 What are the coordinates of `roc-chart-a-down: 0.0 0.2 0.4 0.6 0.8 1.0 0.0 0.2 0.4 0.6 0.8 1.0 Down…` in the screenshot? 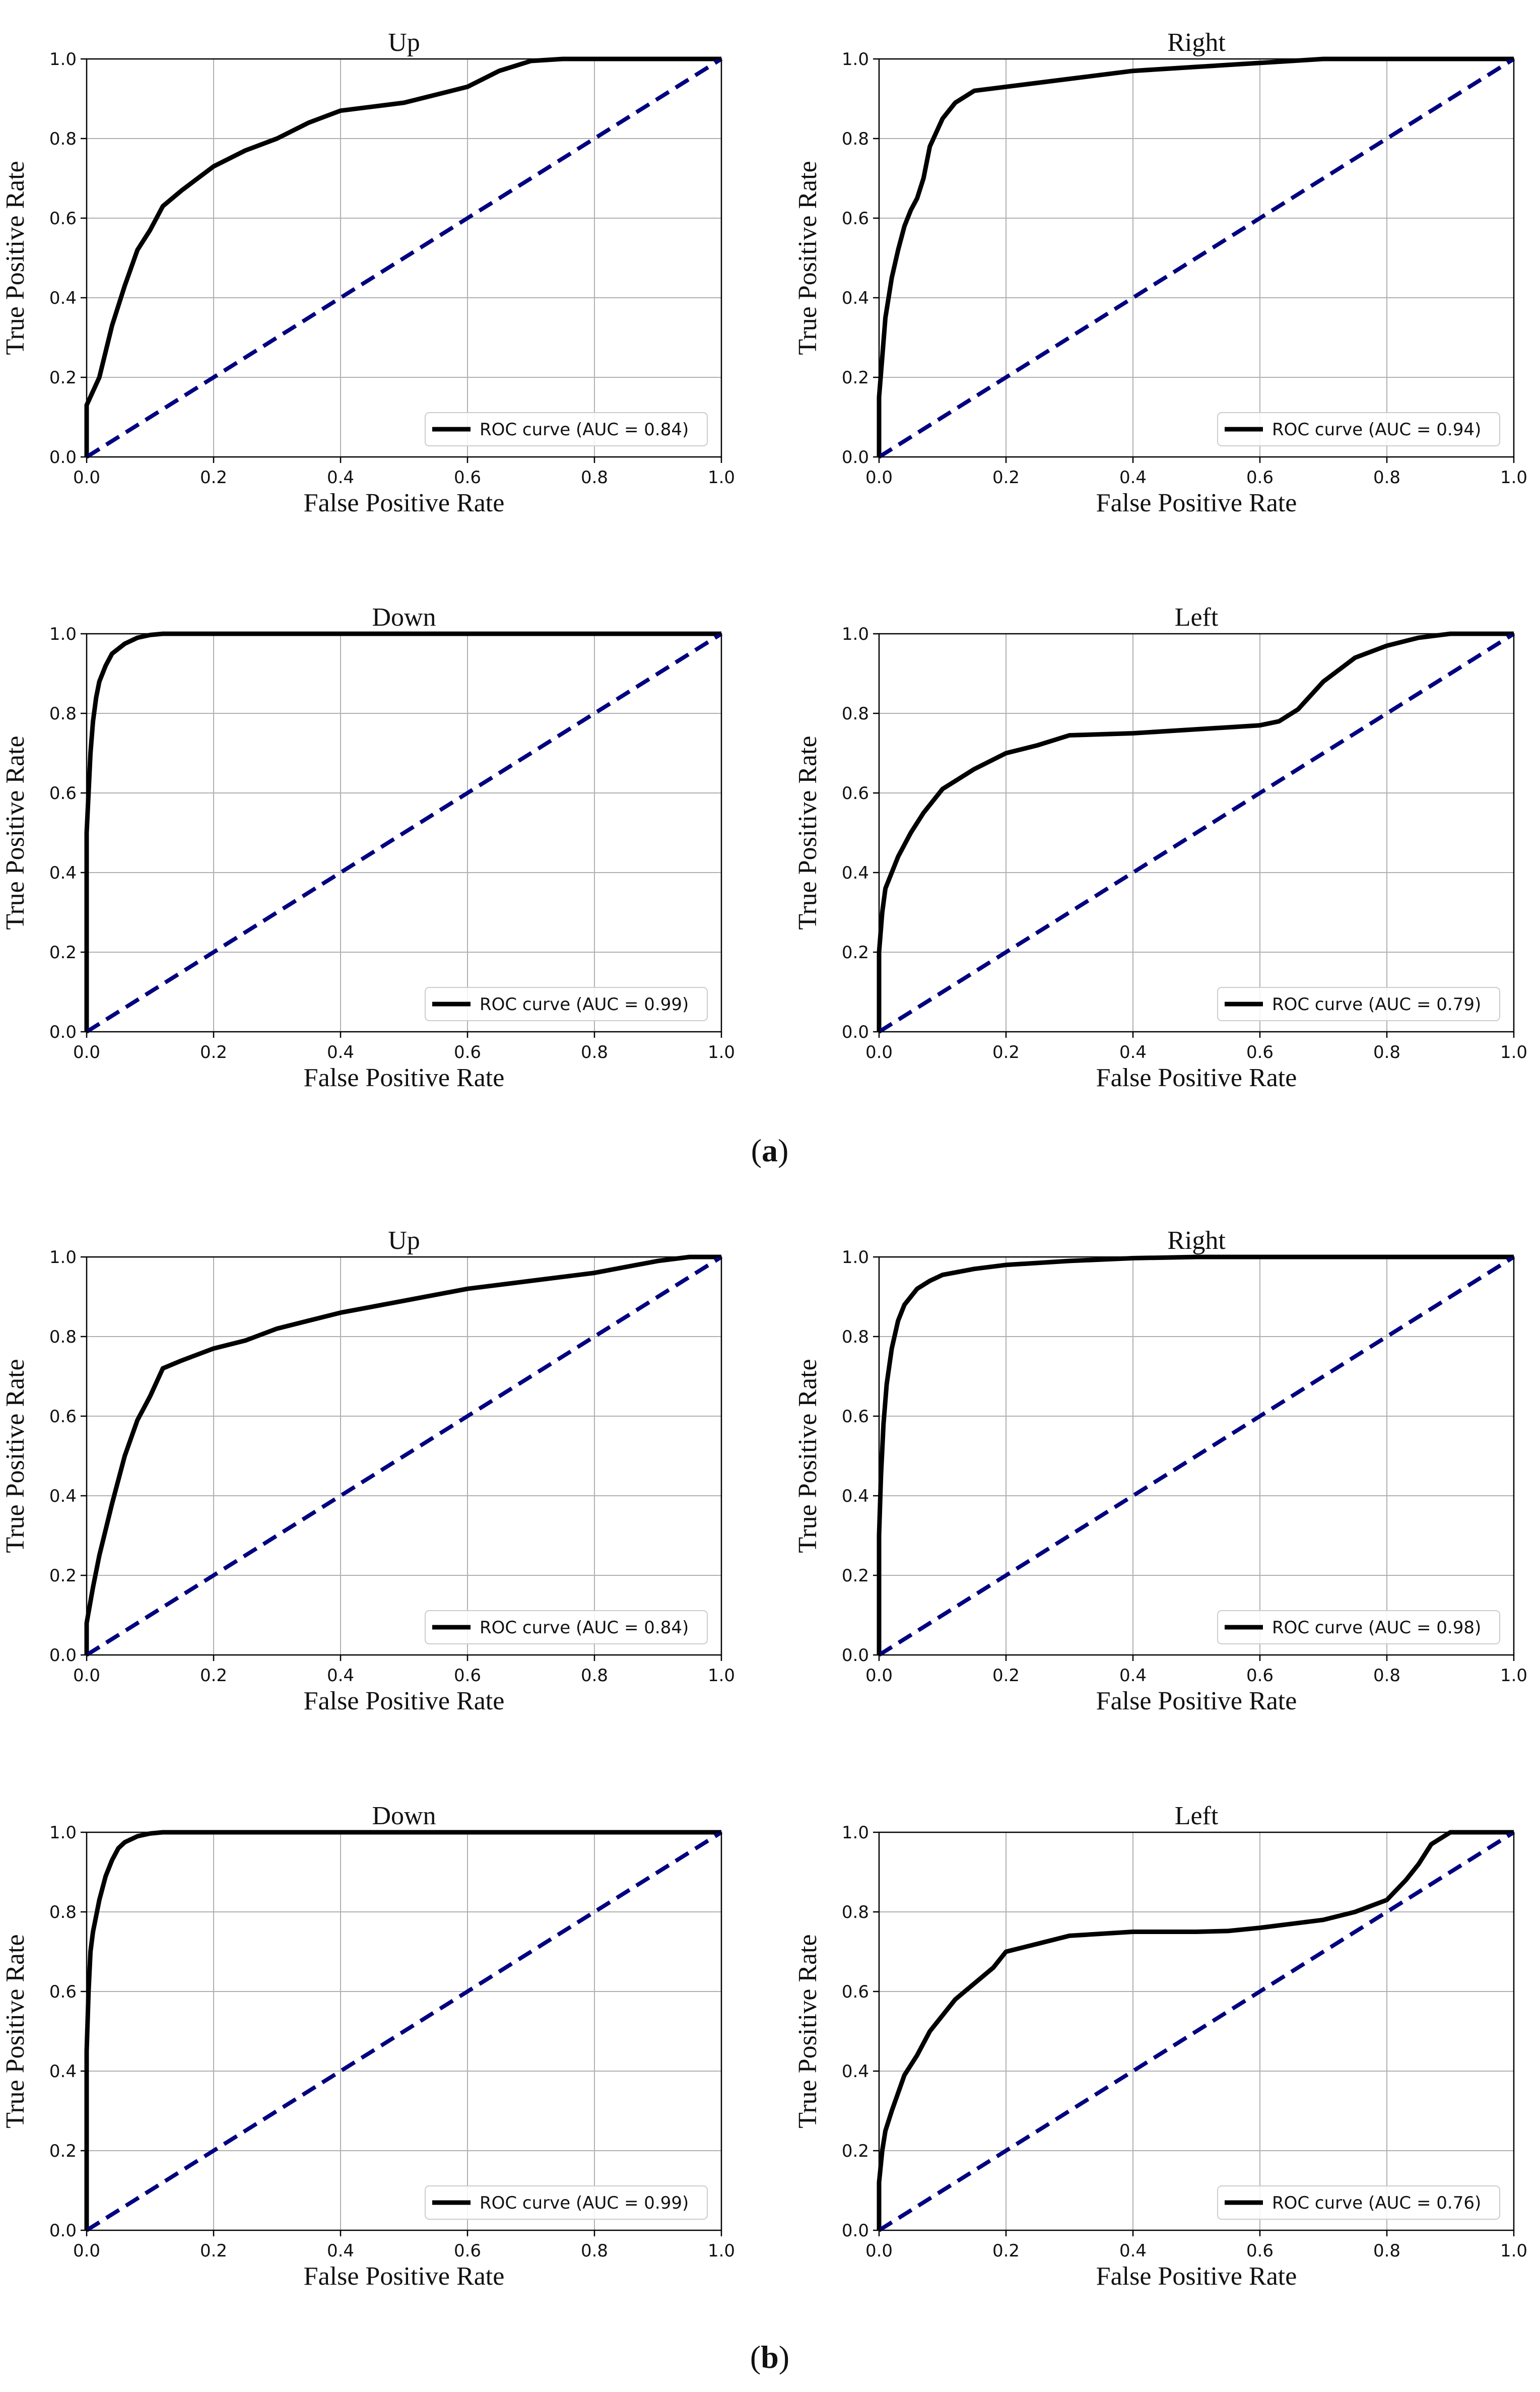 It's located at (368, 847).